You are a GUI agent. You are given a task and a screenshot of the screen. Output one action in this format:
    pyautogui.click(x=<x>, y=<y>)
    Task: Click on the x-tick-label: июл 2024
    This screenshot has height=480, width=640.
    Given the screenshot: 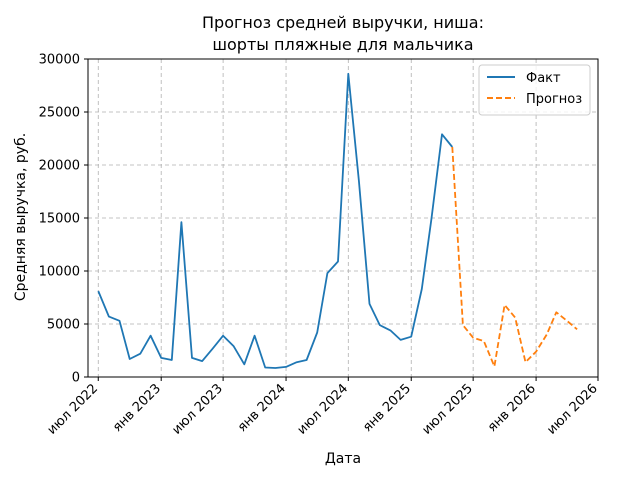 What is the action you would take?
    pyautogui.click(x=323, y=409)
    